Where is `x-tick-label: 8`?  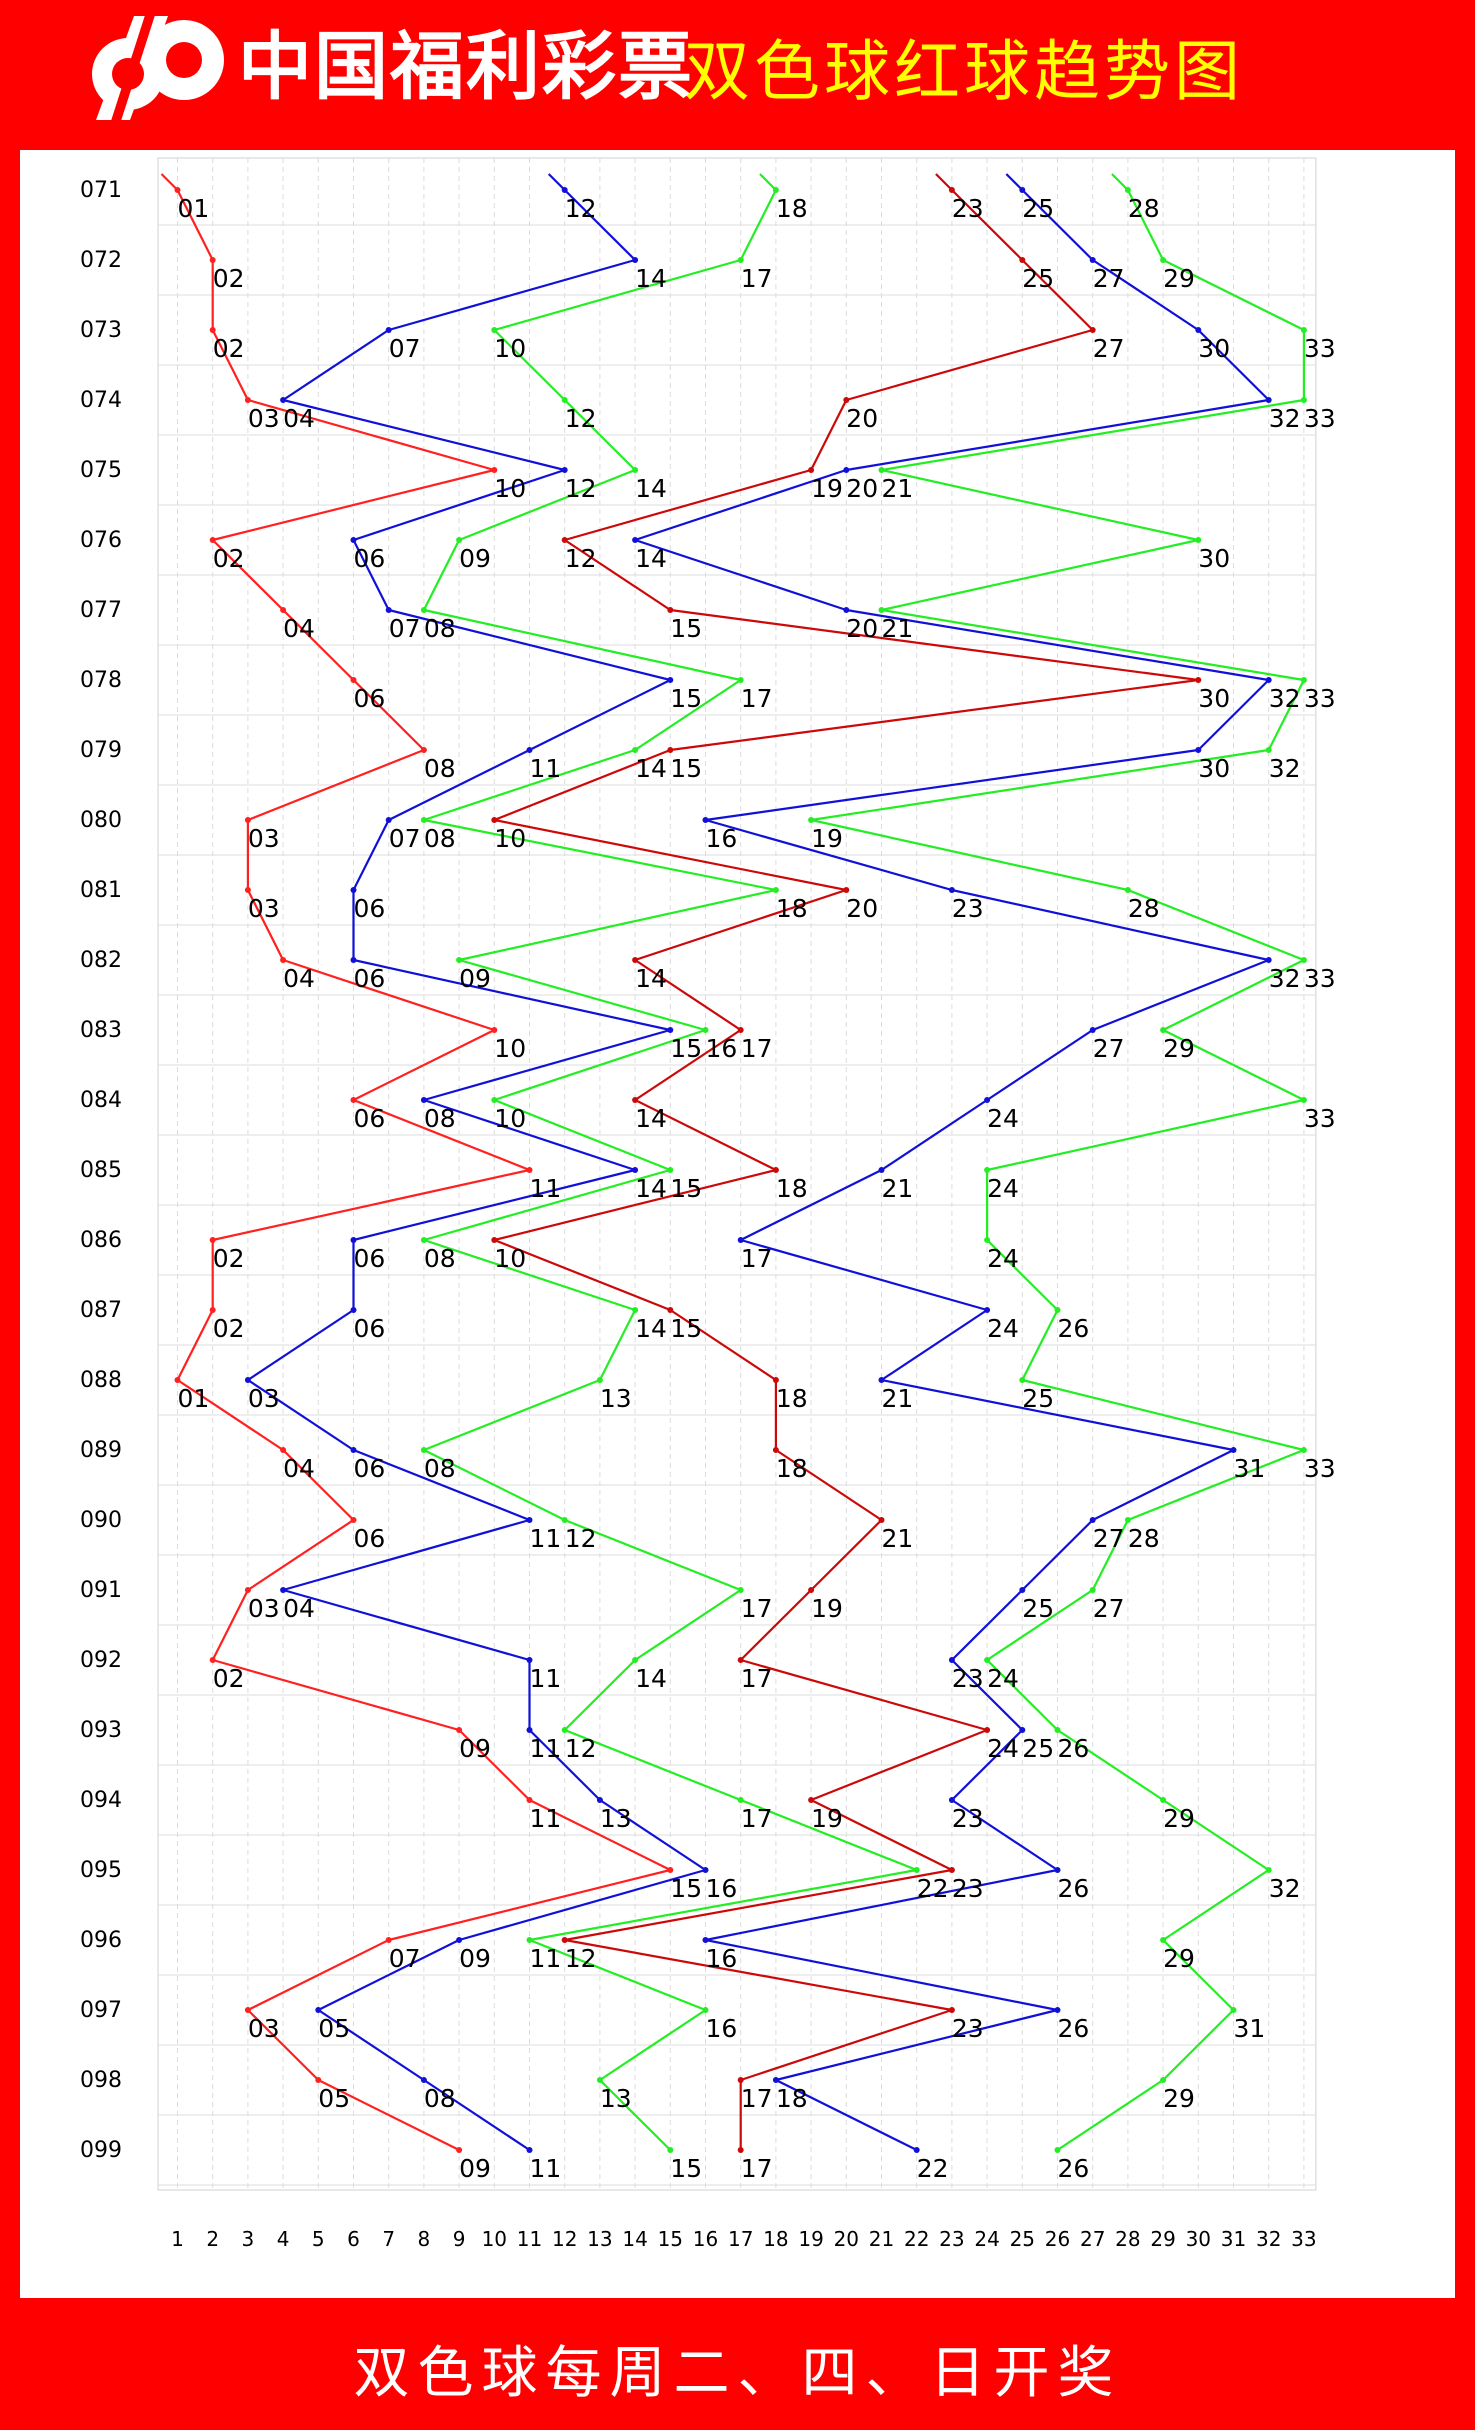 x-tick-label: 8 is located at coordinates (424, 2239).